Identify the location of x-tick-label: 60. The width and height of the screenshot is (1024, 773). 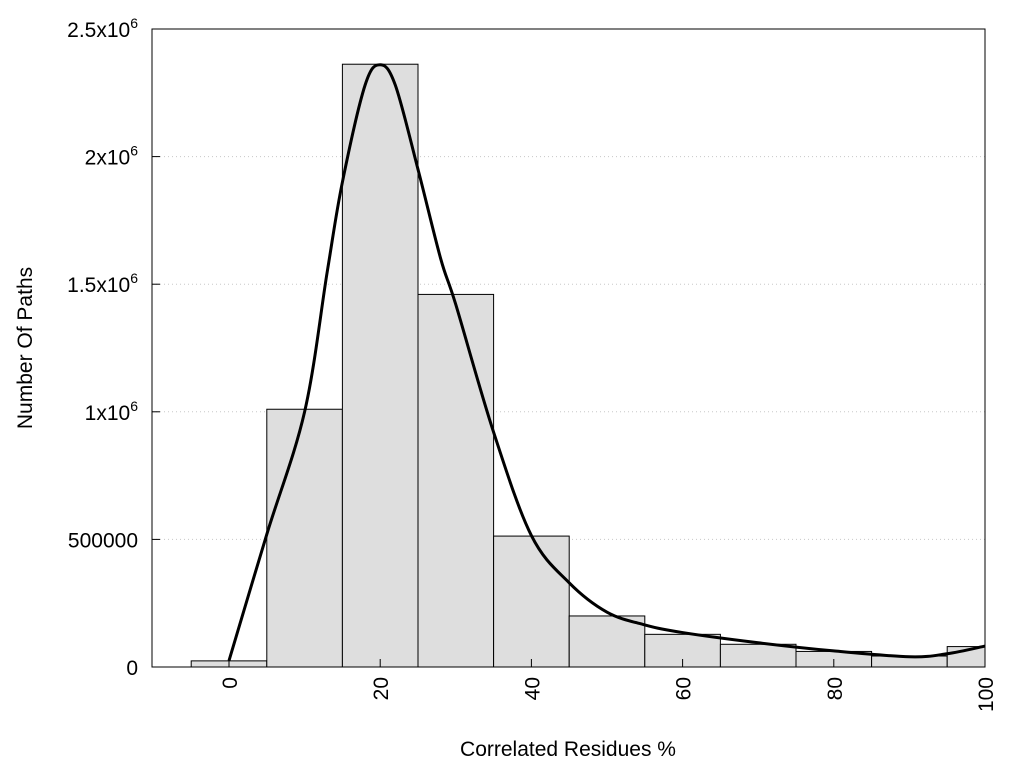
(684, 688).